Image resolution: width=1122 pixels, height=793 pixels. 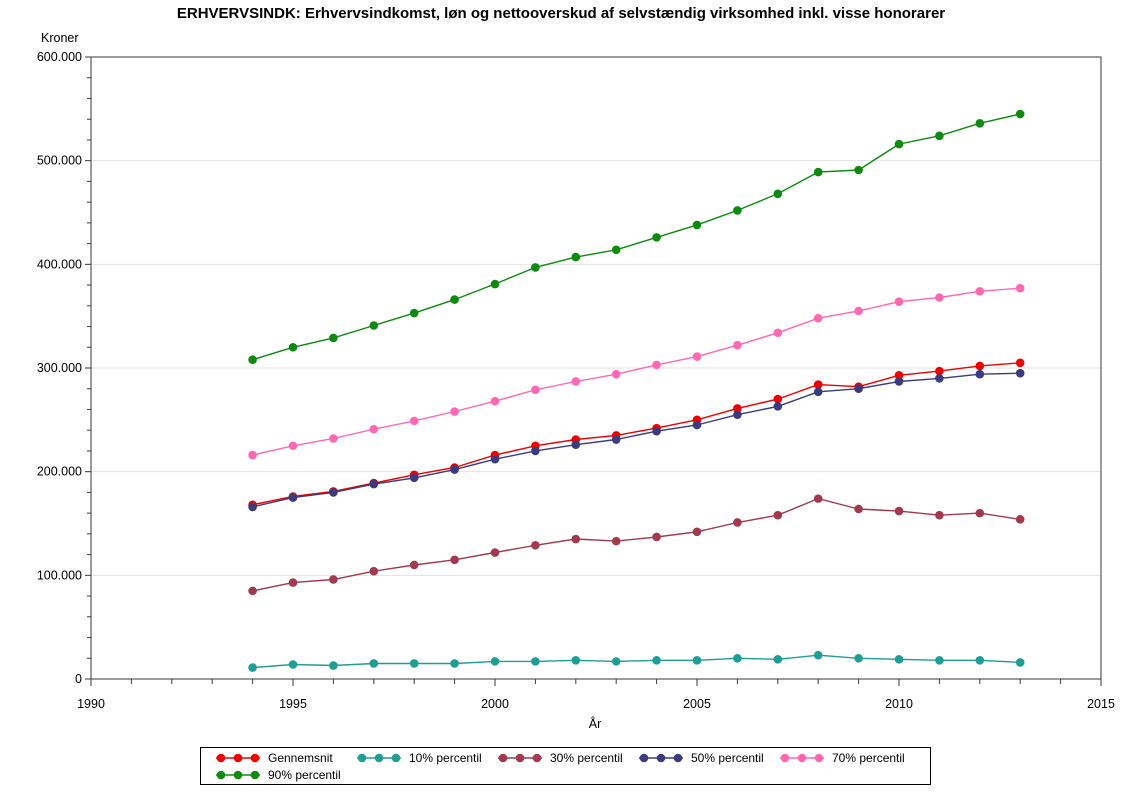 I want to click on legend-label: 30% percentil, so click(x=586, y=757).